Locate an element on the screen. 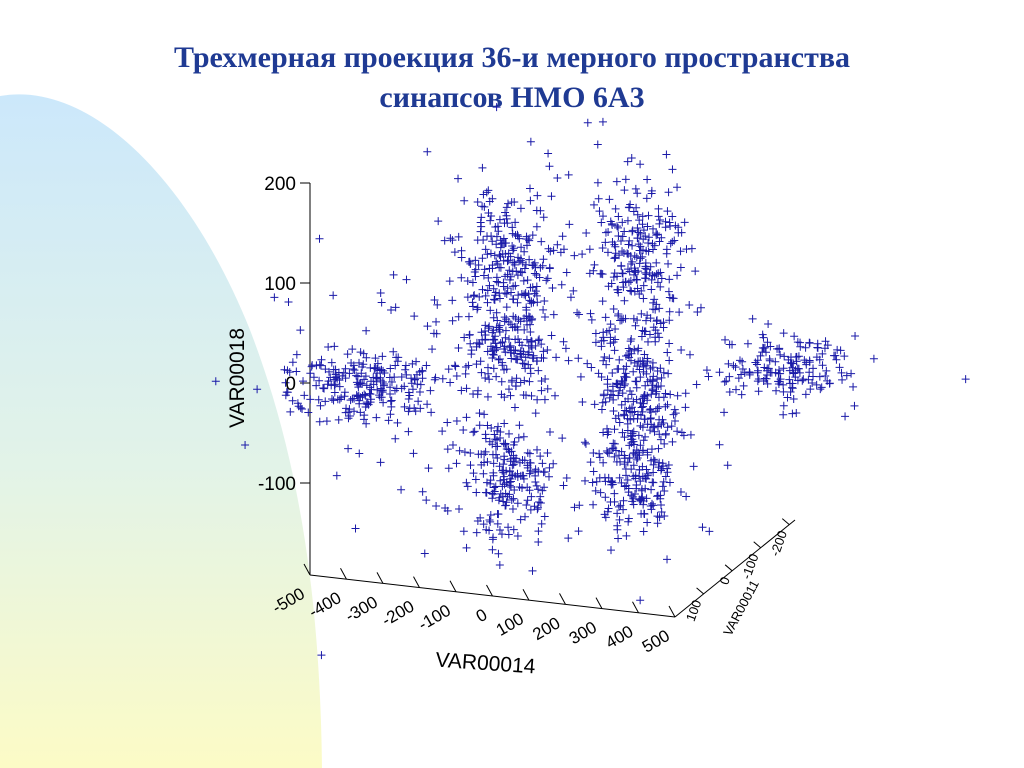  z-axis-label: VAR00011 is located at coordinates (741, 607).